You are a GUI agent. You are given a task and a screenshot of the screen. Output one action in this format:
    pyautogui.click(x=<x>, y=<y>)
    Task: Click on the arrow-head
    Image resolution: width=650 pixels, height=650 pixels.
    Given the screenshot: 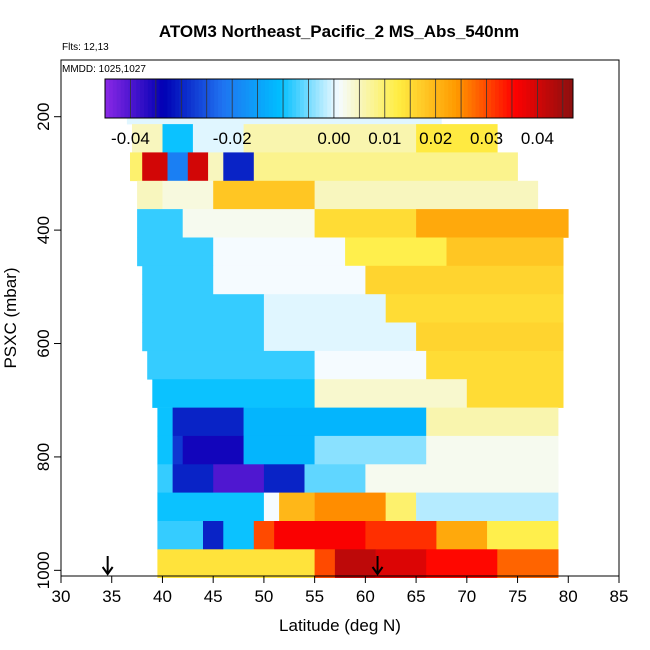 What is the action you would take?
    pyautogui.click(x=107, y=571)
    